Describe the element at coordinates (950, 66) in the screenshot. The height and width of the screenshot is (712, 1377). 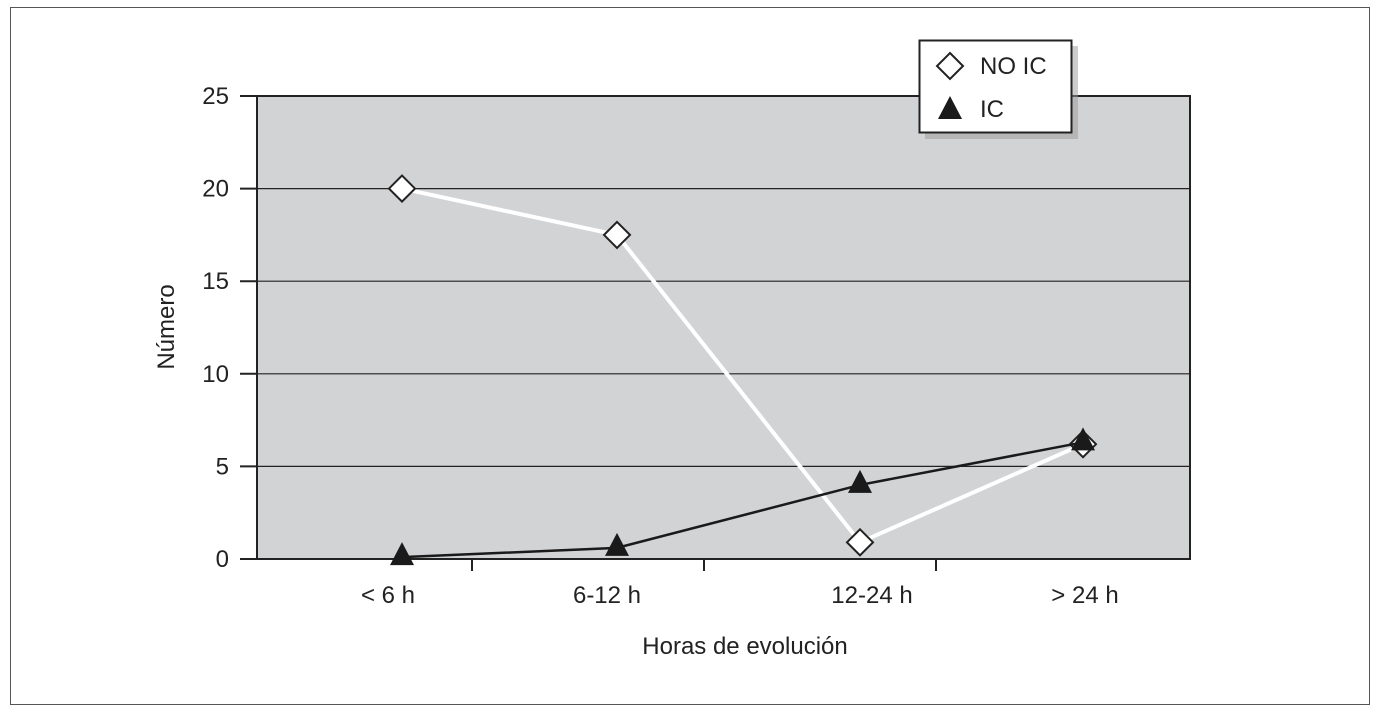
I see `legend-diamond-icon` at that location.